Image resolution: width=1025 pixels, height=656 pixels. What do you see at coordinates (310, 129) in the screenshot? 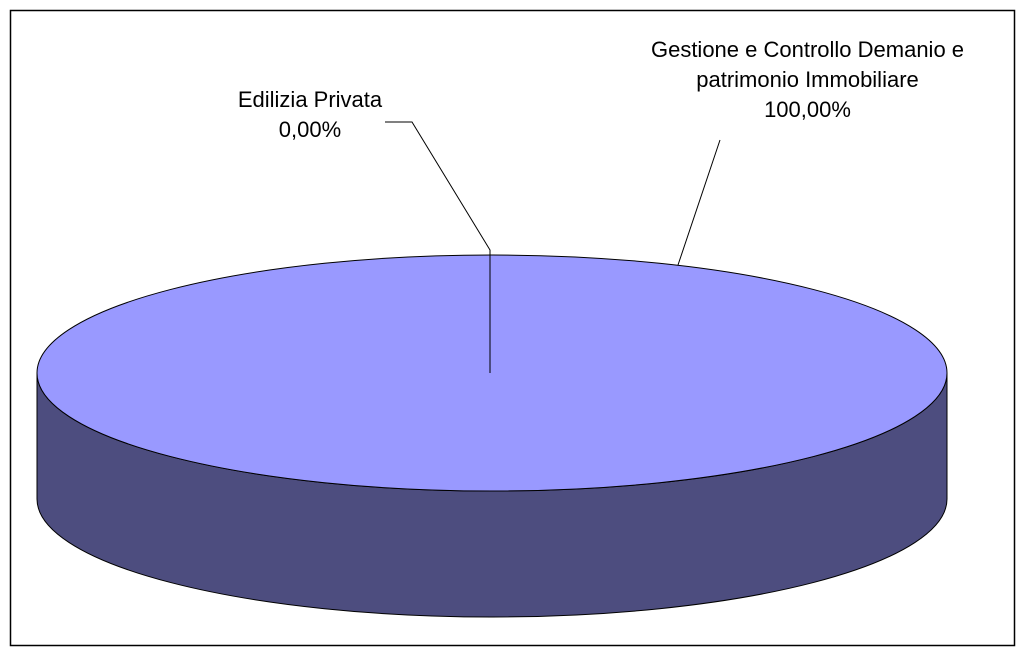
I see `slice-value-label: 0,00%` at bounding box center [310, 129].